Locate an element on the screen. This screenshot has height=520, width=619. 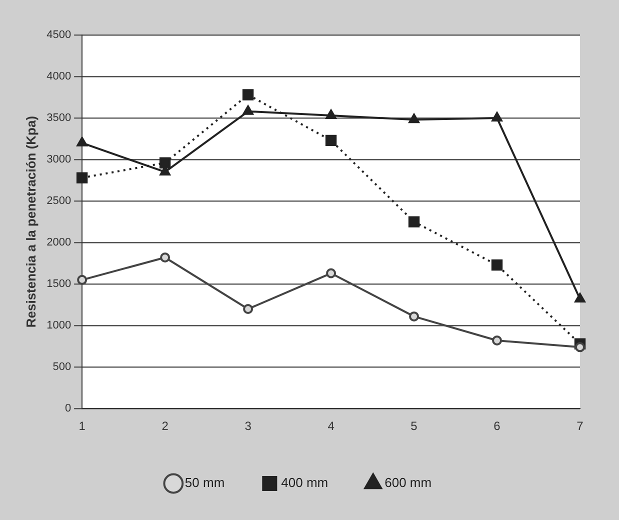
legend-label: 400 mm is located at coordinates (304, 482).